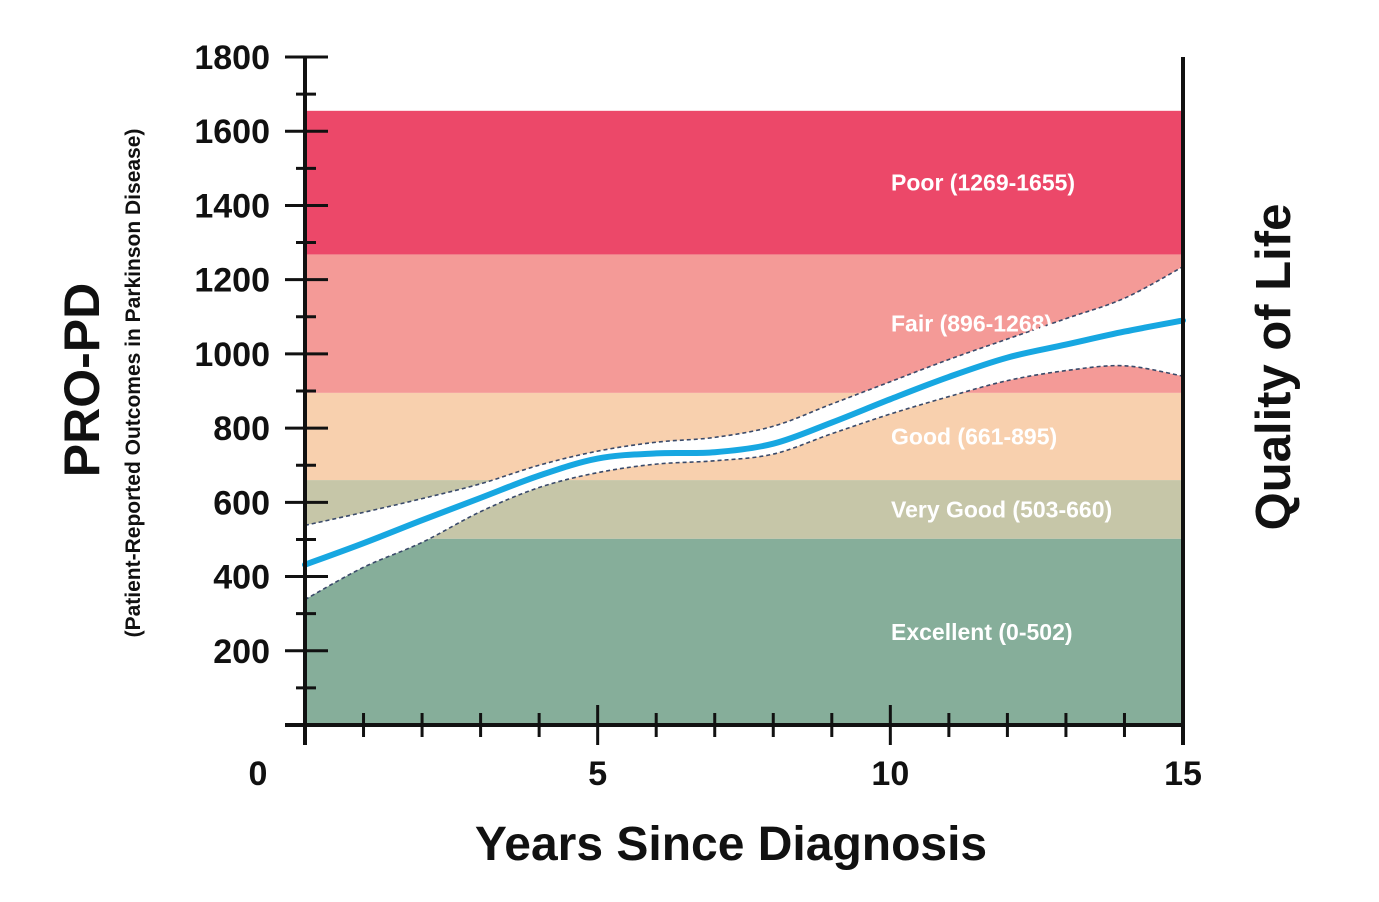  What do you see at coordinates (890, 774) in the screenshot?
I see `x-tick-label: 10` at bounding box center [890, 774].